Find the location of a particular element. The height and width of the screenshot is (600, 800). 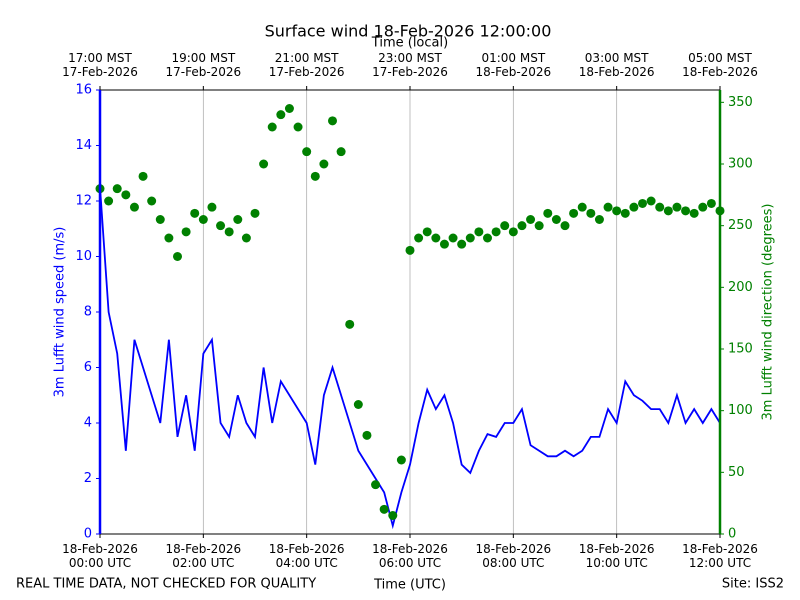

x2-tick-label: 17:00 MST 17-Feb-2026 is located at coordinates (100, 65).